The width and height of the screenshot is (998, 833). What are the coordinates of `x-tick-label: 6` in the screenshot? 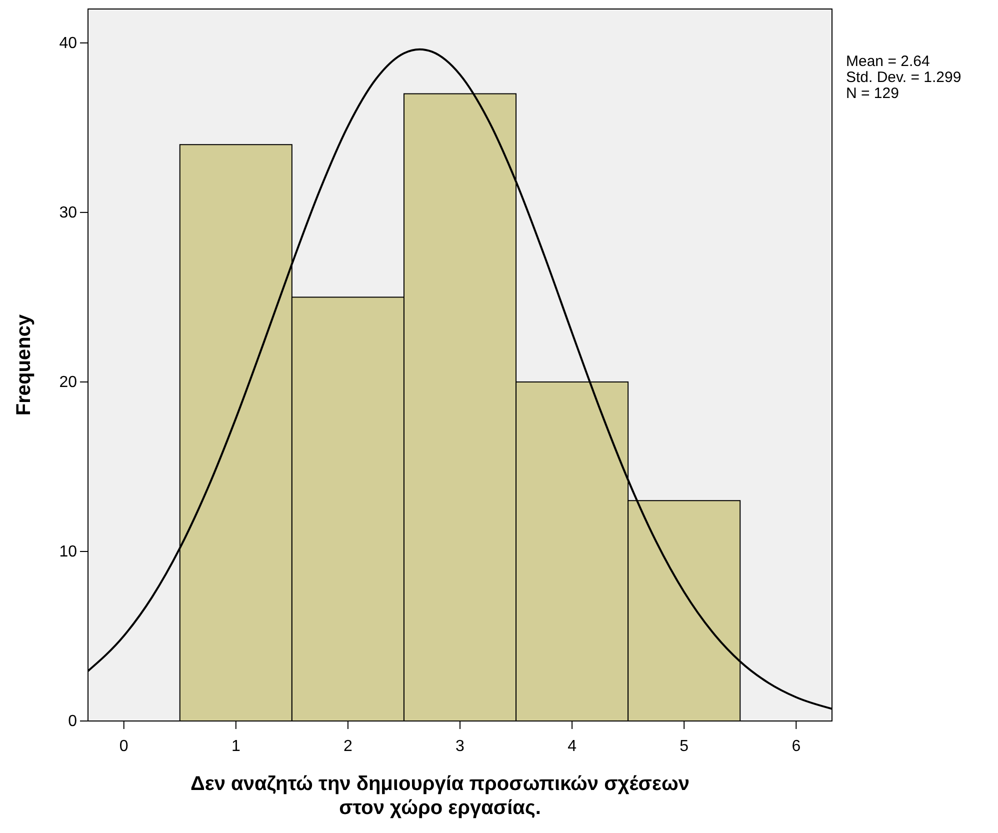 It's located at (796, 747).